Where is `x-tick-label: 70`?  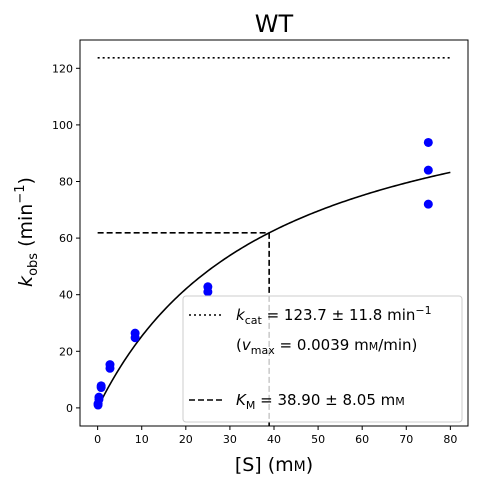
x-tick-label: 70 is located at coordinates (406, 439).